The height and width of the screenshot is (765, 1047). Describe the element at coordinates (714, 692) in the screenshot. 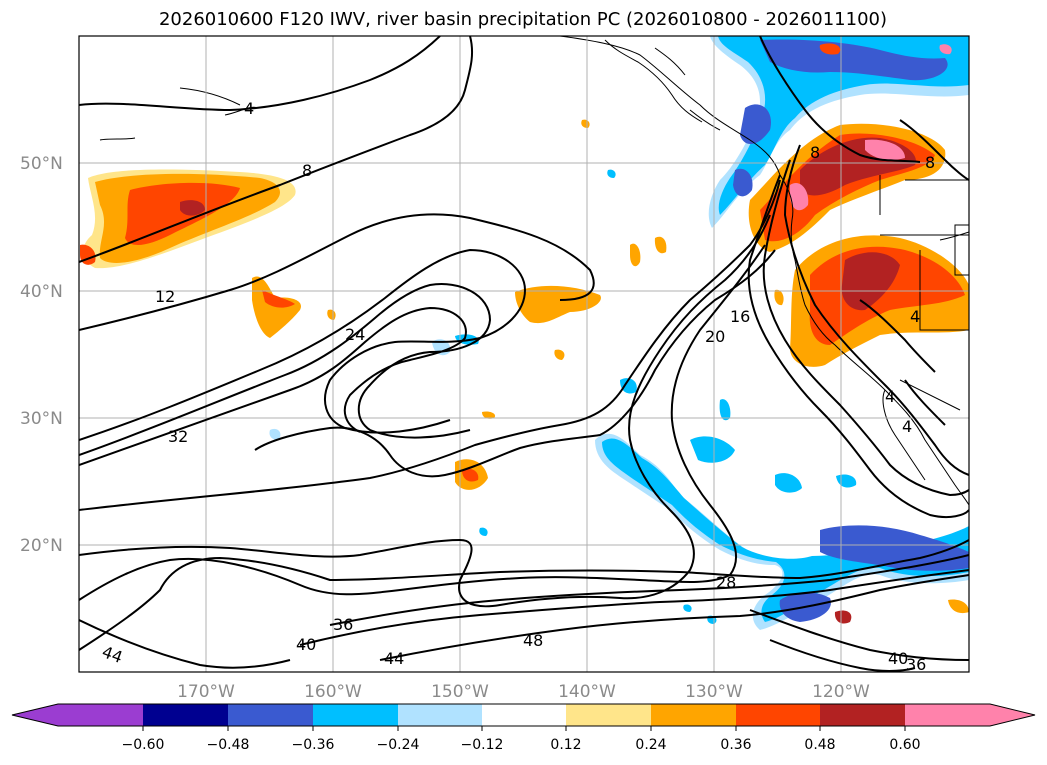

I see `lon-label-130w: 130°W` at that location.